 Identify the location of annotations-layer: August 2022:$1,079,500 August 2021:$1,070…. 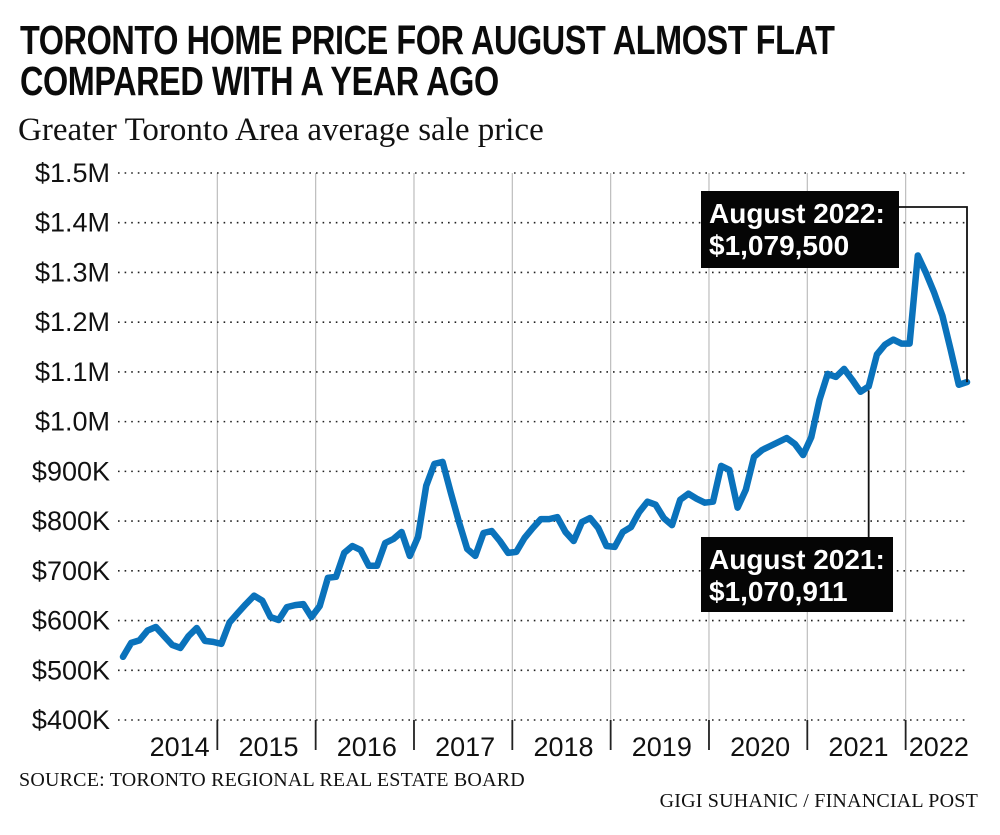
(834, 401).